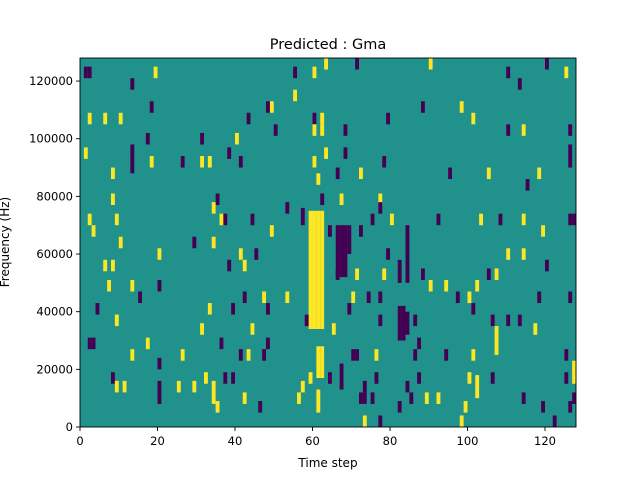 The image size is (640, 484). I want to click on y-tick-label: 80000, so click(54, 196).